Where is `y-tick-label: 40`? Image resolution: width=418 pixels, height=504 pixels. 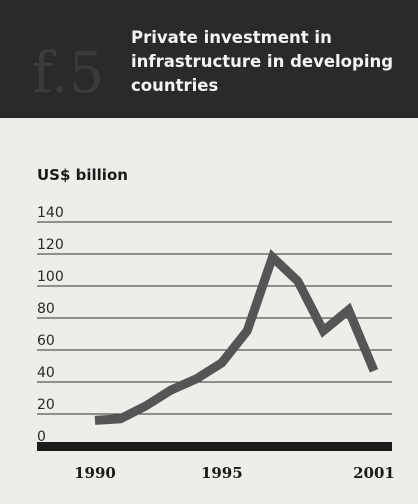 y-tick-label: 40 is located at coordinates (46, 373).